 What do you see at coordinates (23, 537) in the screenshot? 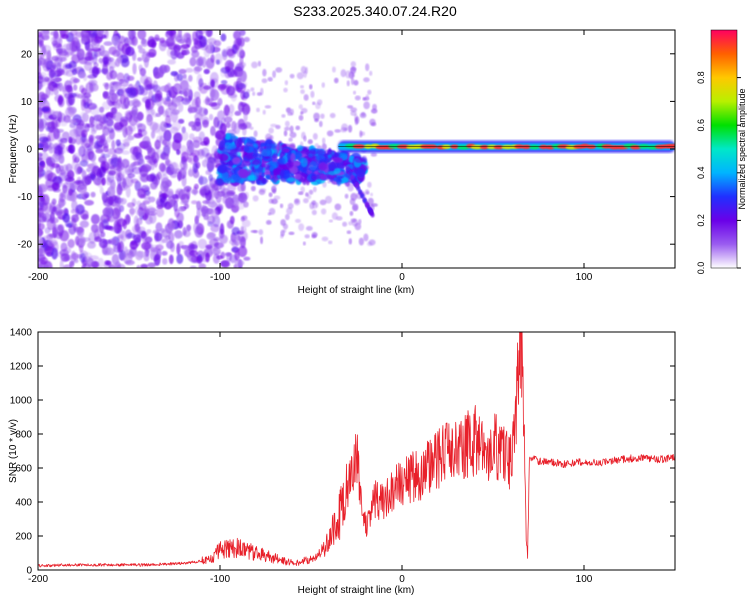
I see `y-tick-label: 200` at bounding box center [23, 537].